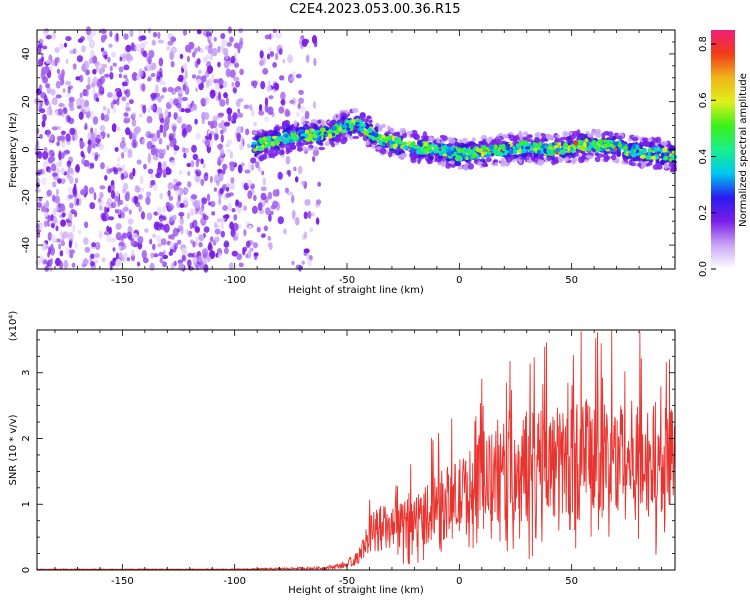 This screenshot has width=750, height=600. Describe the element at coordinates (26, 570) in the screenshot. I see `y-tick-label: 0` at that location.